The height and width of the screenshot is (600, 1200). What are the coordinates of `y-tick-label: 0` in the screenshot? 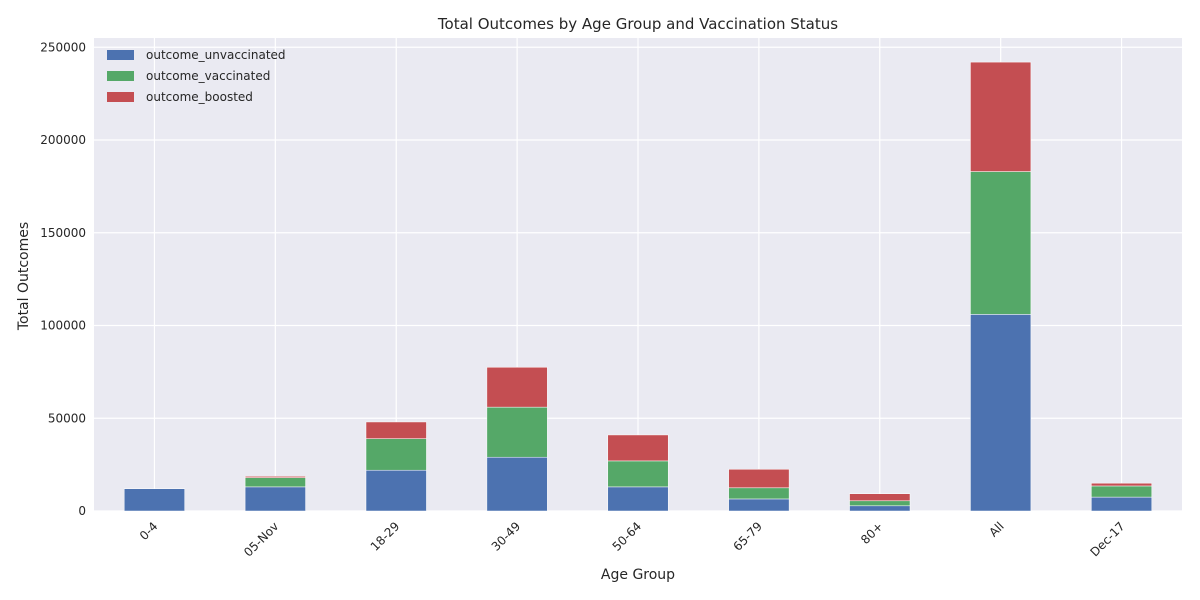 It's located at (82, 511).